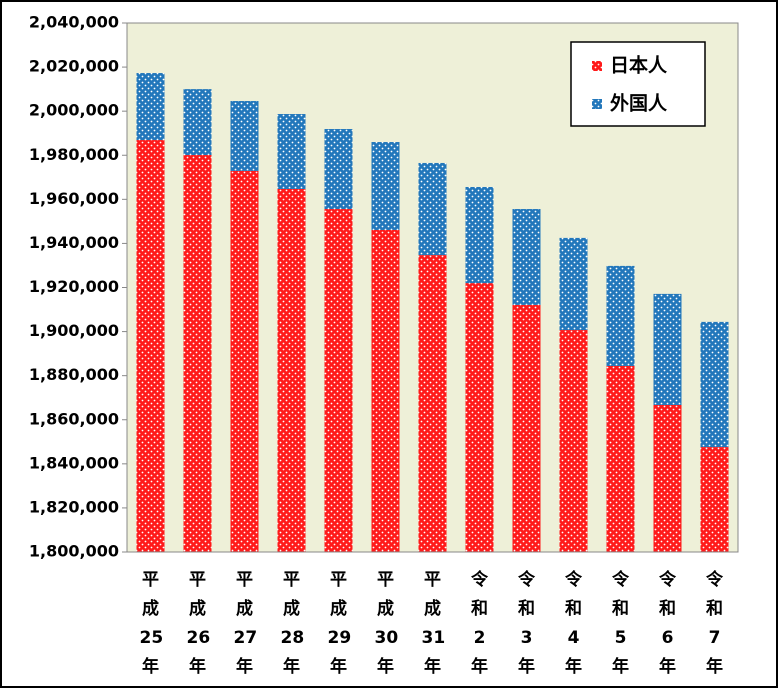 The height and width of the screenshot is (688, 778). I want to click on y-tick-label: 2,000,000, so click(74, 110).